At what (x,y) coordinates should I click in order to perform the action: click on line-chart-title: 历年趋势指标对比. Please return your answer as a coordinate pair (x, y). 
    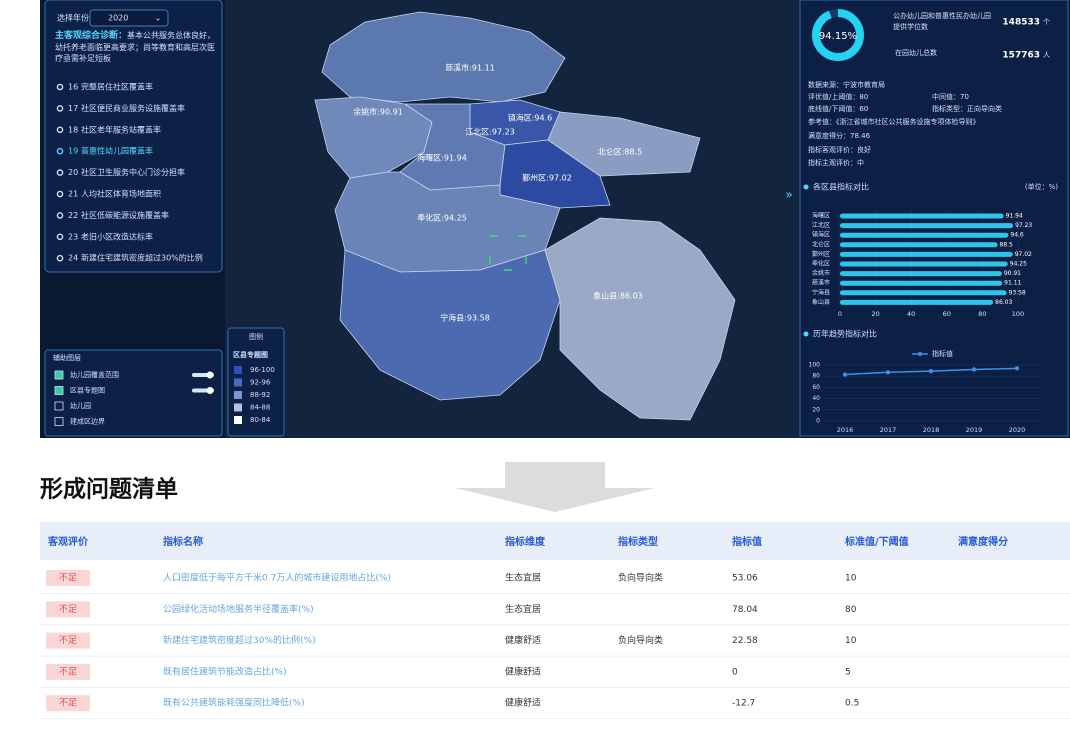
    Looking at the image, I should click on (845, 334).